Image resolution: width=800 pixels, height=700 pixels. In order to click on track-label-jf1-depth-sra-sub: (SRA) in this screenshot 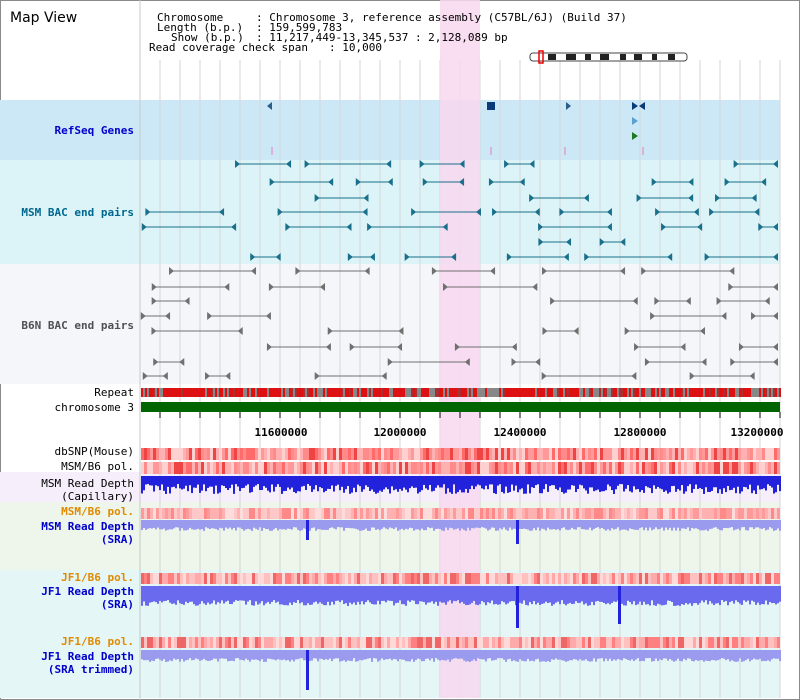, I will do `click(117, 604)`.